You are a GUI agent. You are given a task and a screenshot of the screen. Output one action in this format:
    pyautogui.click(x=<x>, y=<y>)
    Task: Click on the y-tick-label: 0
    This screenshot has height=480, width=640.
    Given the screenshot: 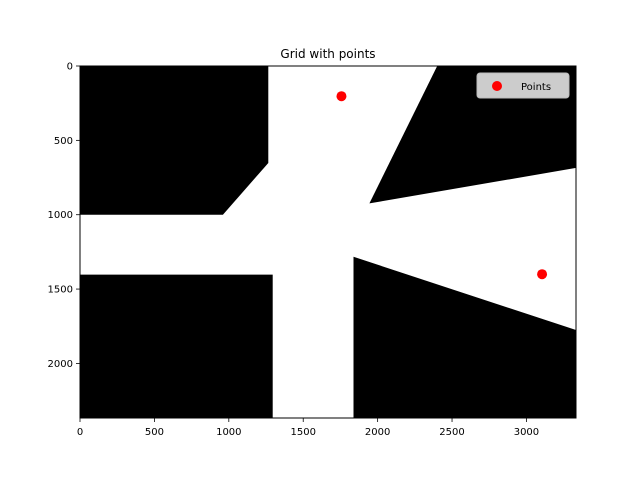 What is the action you would take?
    pyautogui.click(x=70, y=67)
    